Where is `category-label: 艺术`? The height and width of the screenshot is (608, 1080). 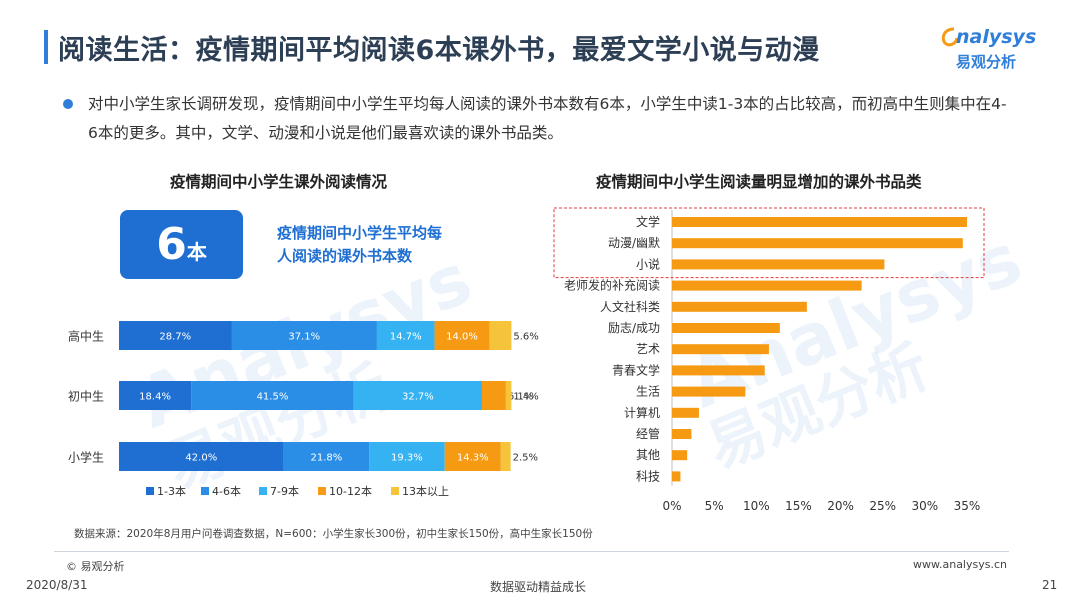 category-label: 艺术 is located at coordinates (648, 349).